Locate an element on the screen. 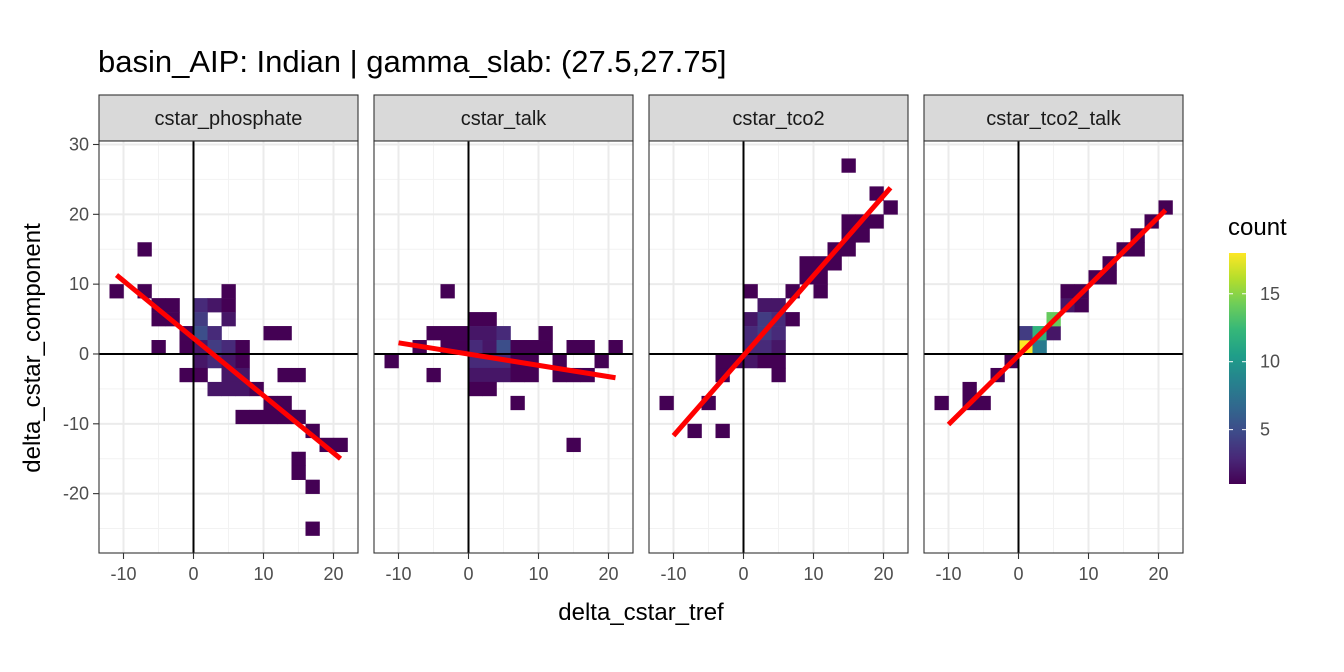 This screenshot has height=672, width=1344. y-tick-label: -10 is located at coordinates (76, 424).